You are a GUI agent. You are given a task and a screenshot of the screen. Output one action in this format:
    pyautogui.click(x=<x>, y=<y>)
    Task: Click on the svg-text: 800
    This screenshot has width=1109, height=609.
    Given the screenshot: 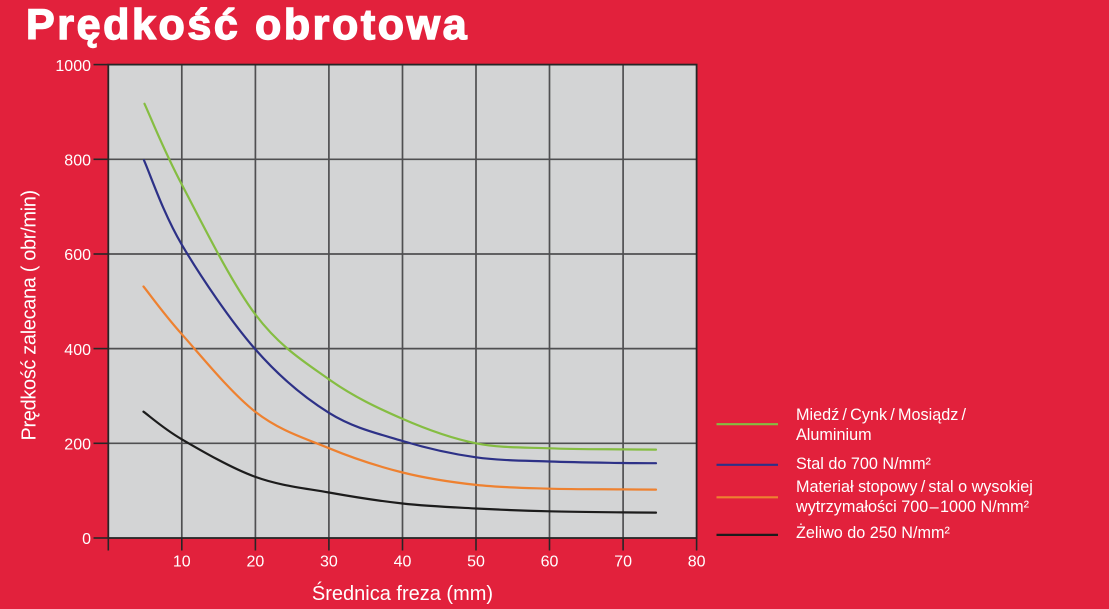 What is the action you would take?
    pyautogui.click(x=77, y=161)
    